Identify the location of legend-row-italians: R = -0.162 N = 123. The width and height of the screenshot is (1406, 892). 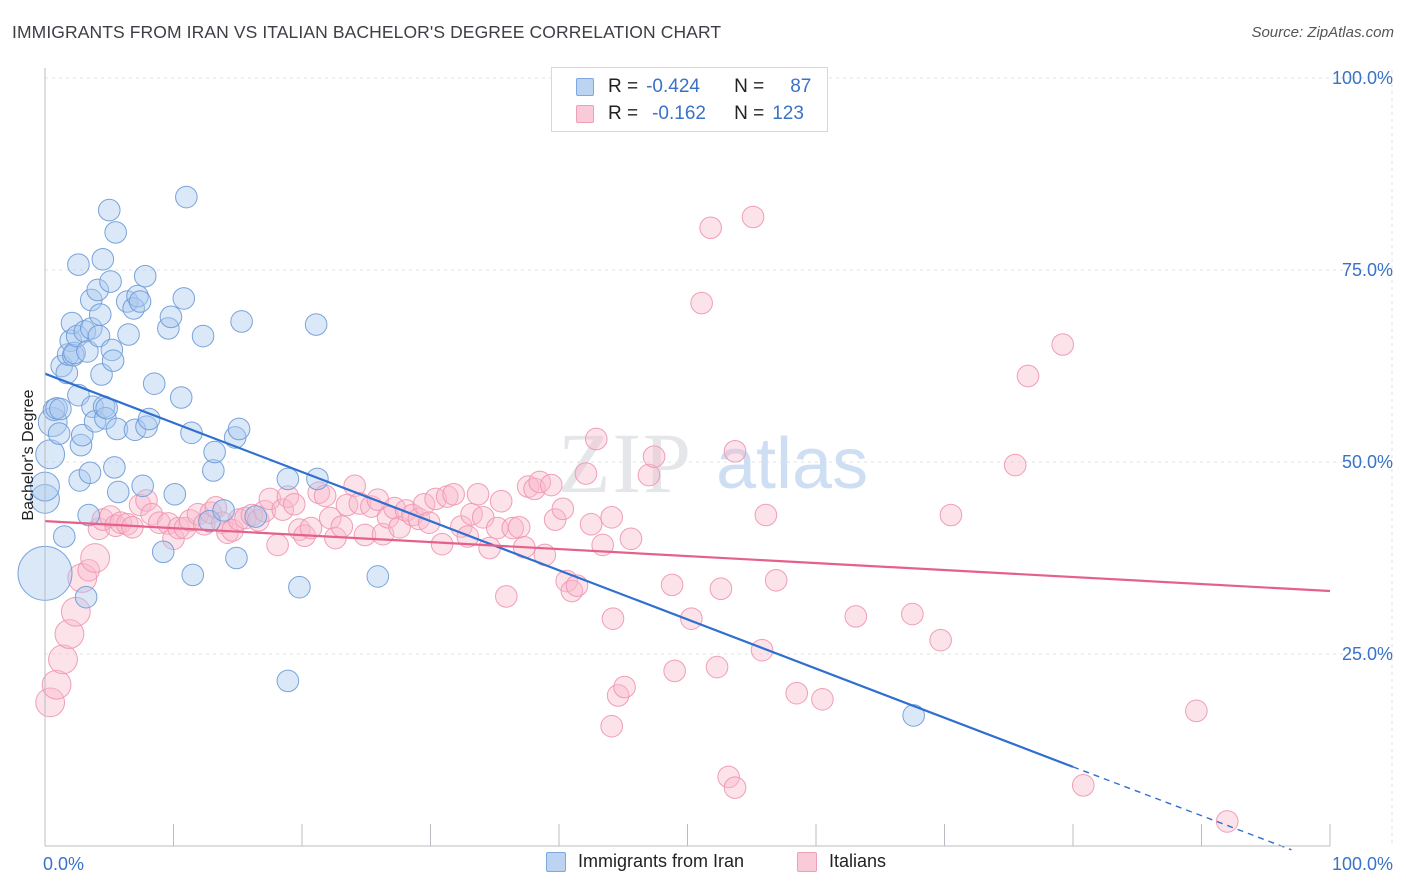
(690, 114).